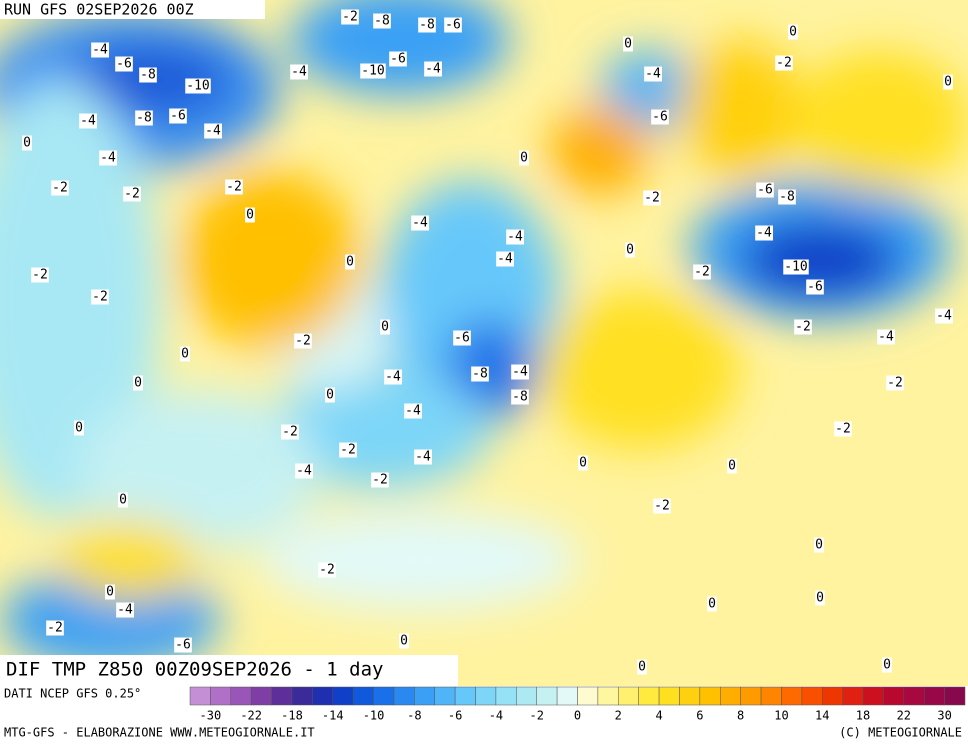 The width and height of the screenshot is (968, 749). What do you see at coordinates (904, 716) in the screenshot?
I see `colorbar-tick-label: 22` at bounding box center [904, 716].